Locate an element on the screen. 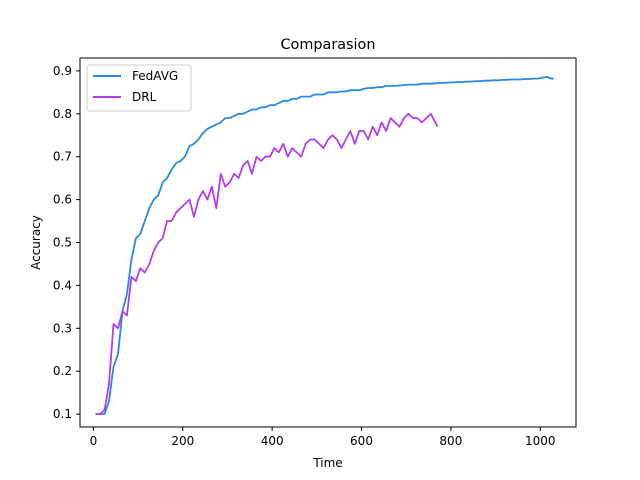 Image resolution: width=640 pixels, height=480 pixels. y-axis-title: Accuracy is located at coordinates (36, 242).